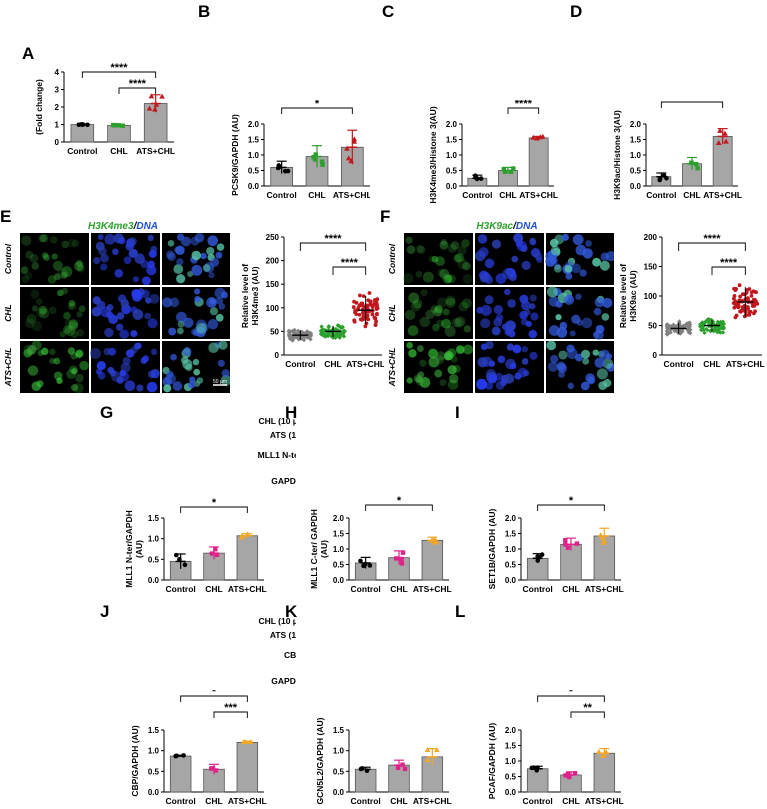  I want to click on y-axis-label: CBP/GAPDH (AU), so click(135, 760).